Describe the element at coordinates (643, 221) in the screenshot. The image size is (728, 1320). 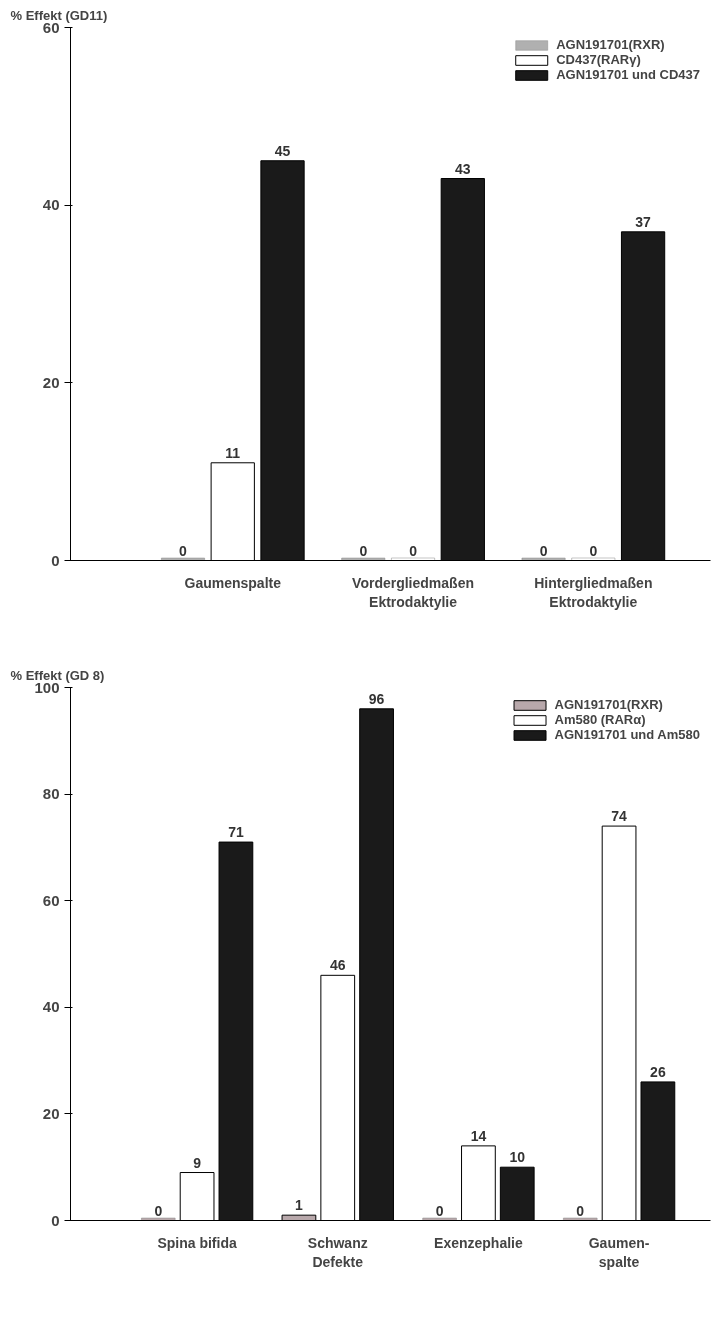
I see `data-label: 37` at that location.